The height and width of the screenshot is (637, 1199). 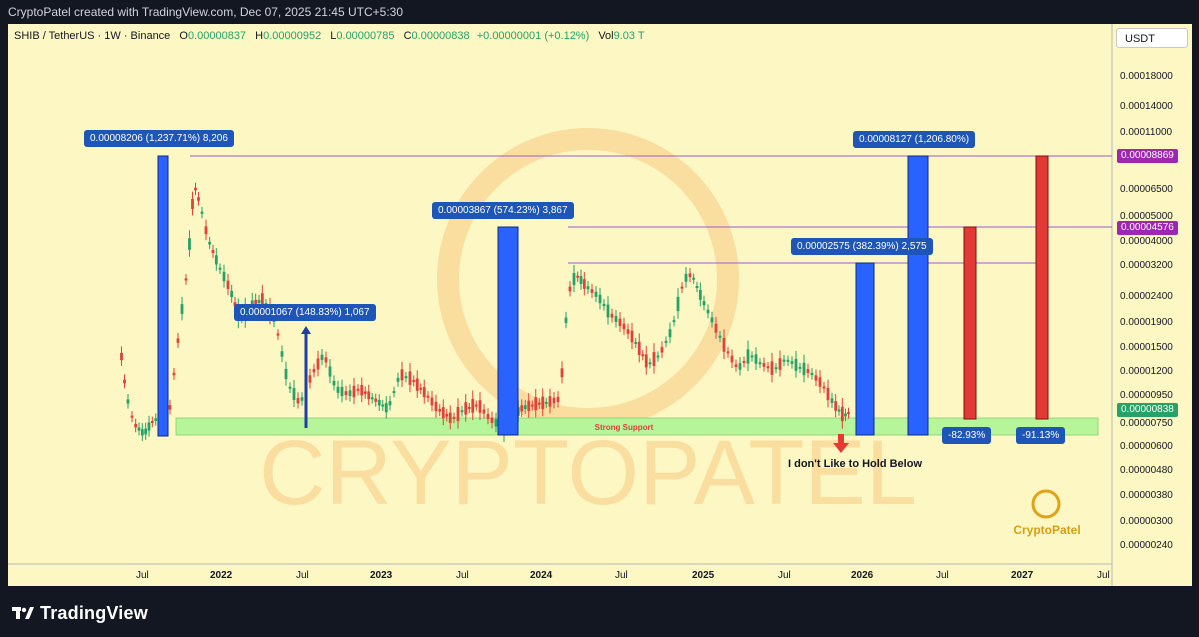 I want to click on measure-label-4: 0.00002575 (382.39%) 2,575, so click(x=862, y=246).